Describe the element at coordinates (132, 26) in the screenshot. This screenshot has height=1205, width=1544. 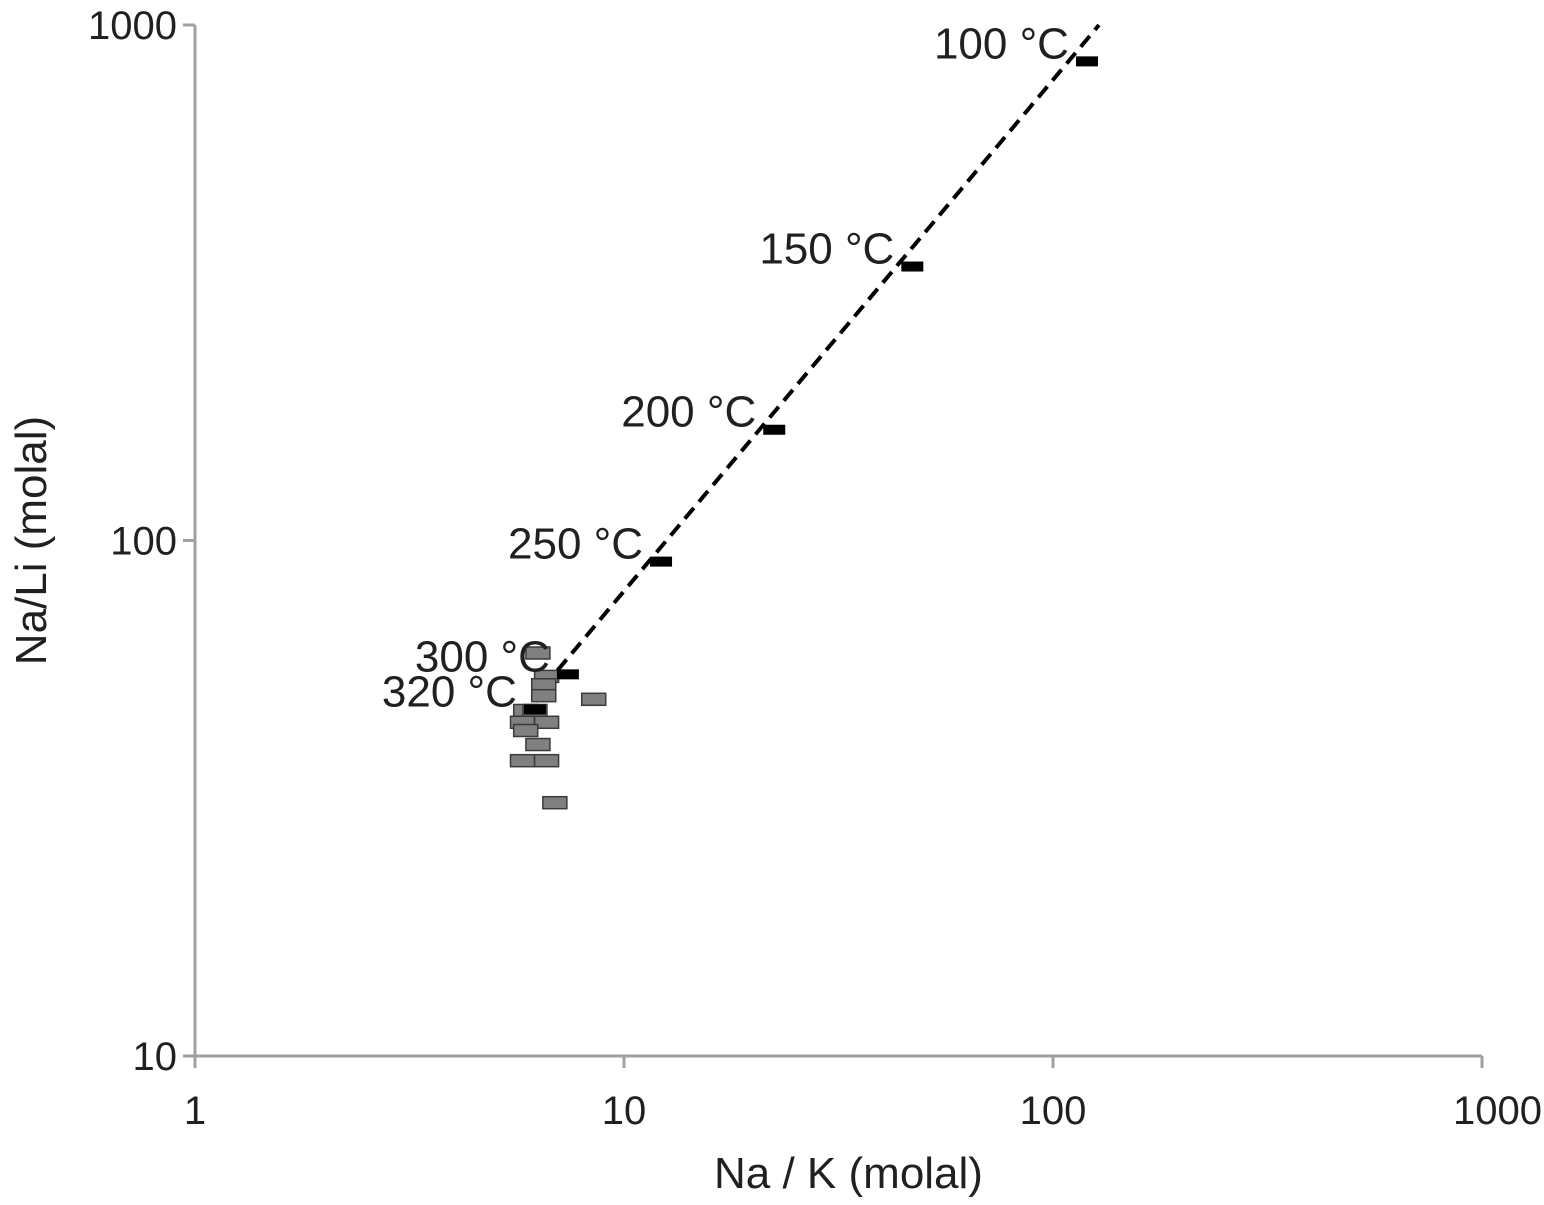
I see `y-tick-label: 1000` at that location.